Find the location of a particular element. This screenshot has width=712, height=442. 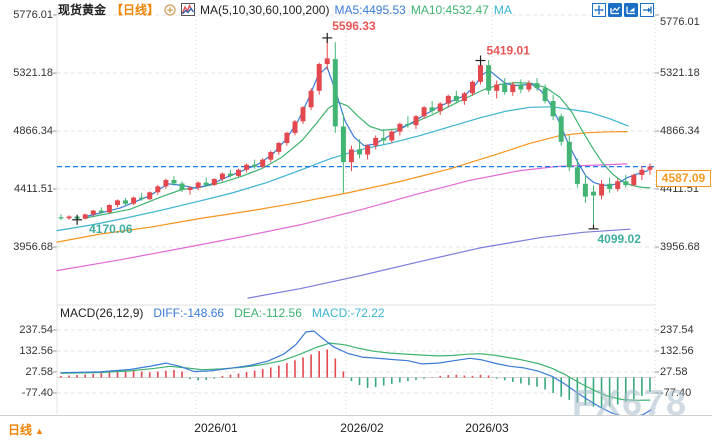

symbol-name: 现货黄金 is located at coordinates (82, 10).